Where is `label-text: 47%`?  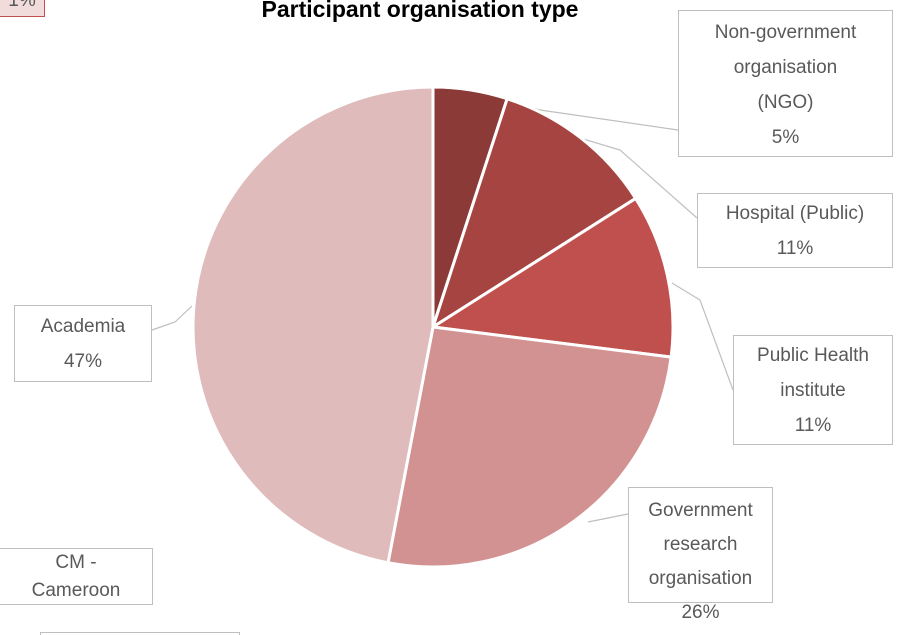
label-text: 47% is located at coordinates (83, 361).